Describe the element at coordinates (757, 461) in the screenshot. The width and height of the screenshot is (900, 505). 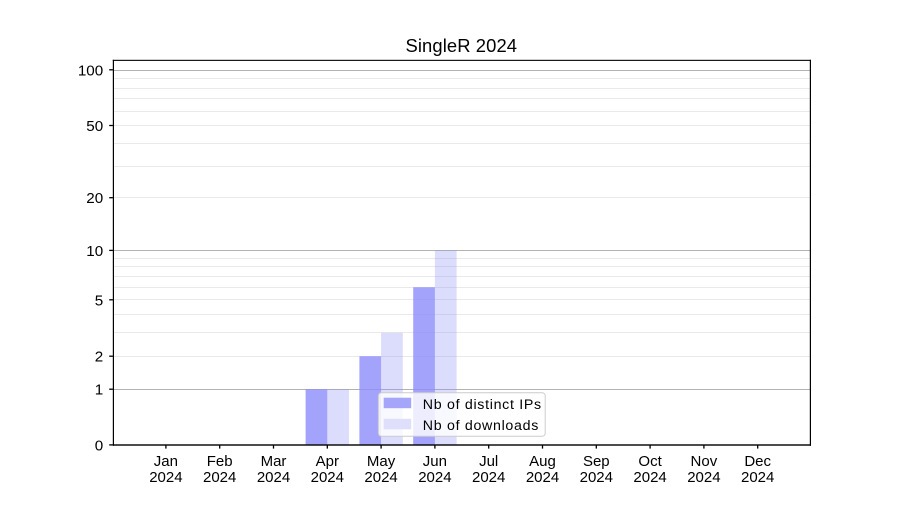
I see `svg-text: Dec` at that location.